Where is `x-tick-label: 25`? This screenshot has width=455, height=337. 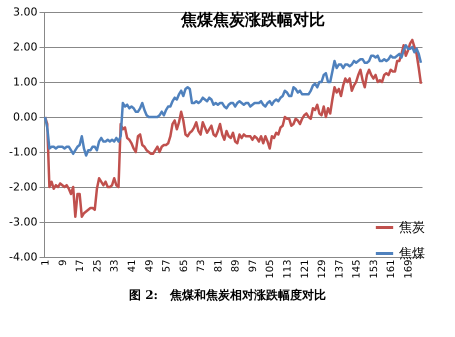
x-tick-label: 25 is located at coordinates (98, 266).